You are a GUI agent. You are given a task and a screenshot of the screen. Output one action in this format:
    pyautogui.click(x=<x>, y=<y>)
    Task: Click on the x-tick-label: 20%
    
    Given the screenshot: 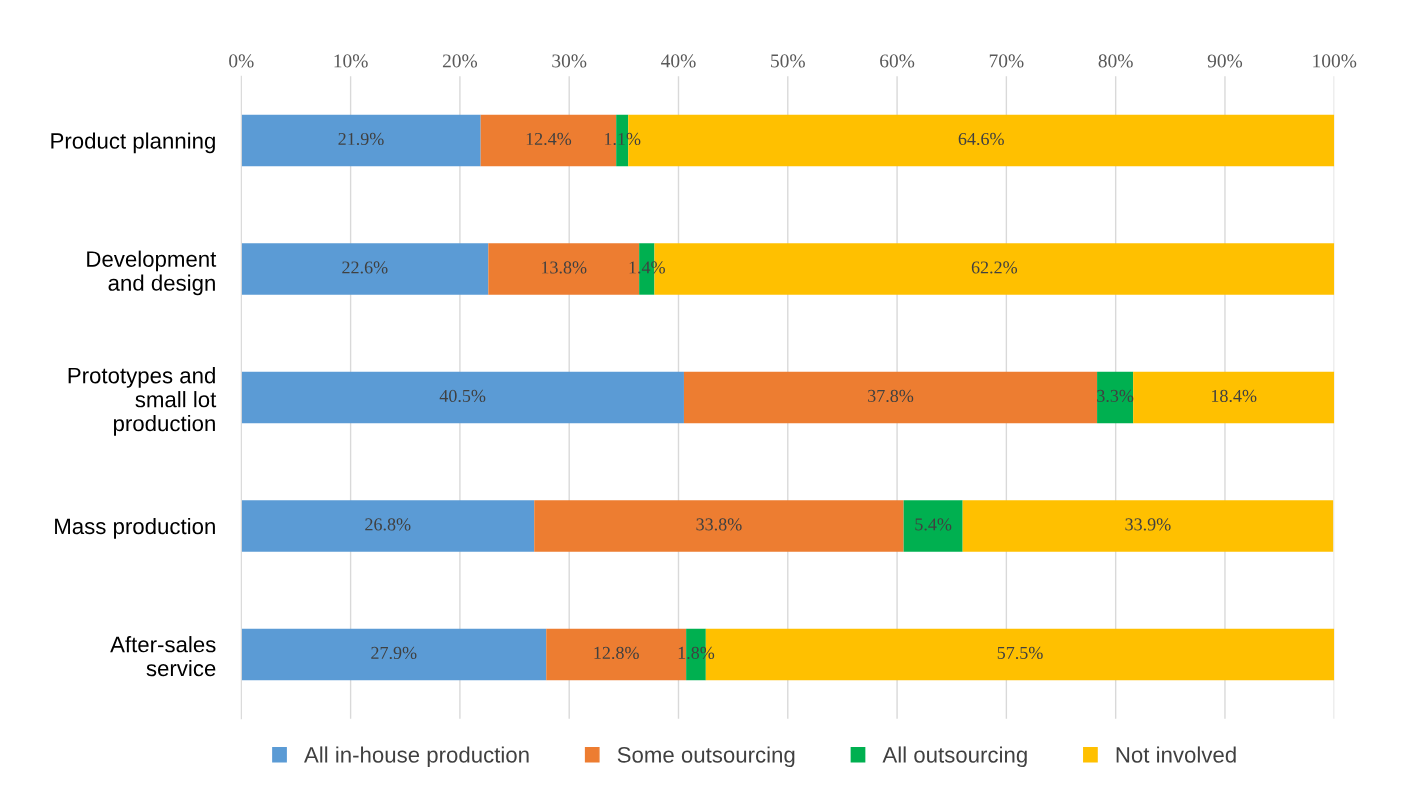 What is the action you would take?
    pyautogui.click(x=460, y=61)
    